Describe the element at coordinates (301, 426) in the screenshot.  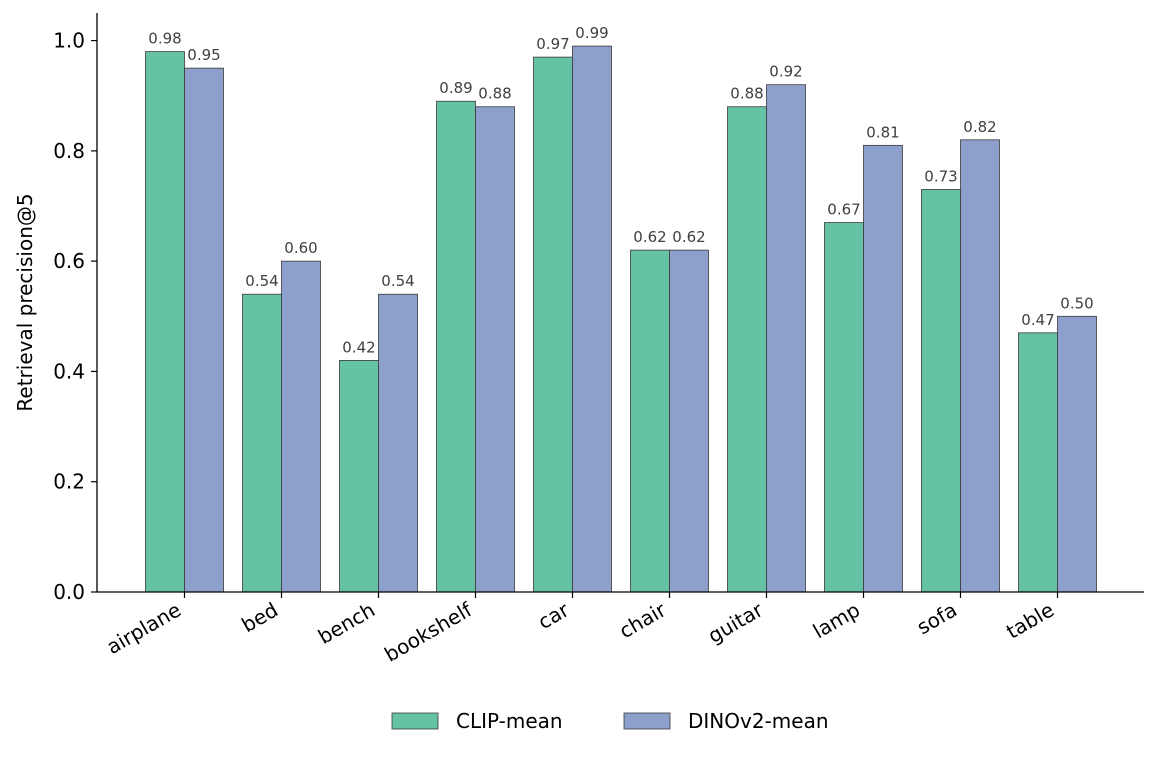
I see `bar-dinov2-mean-bed` at that location.